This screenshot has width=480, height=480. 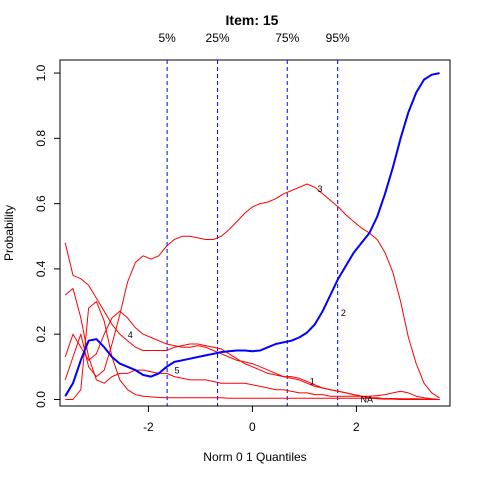 I want to click on curve-label: 4, so click(x=130, y=335).